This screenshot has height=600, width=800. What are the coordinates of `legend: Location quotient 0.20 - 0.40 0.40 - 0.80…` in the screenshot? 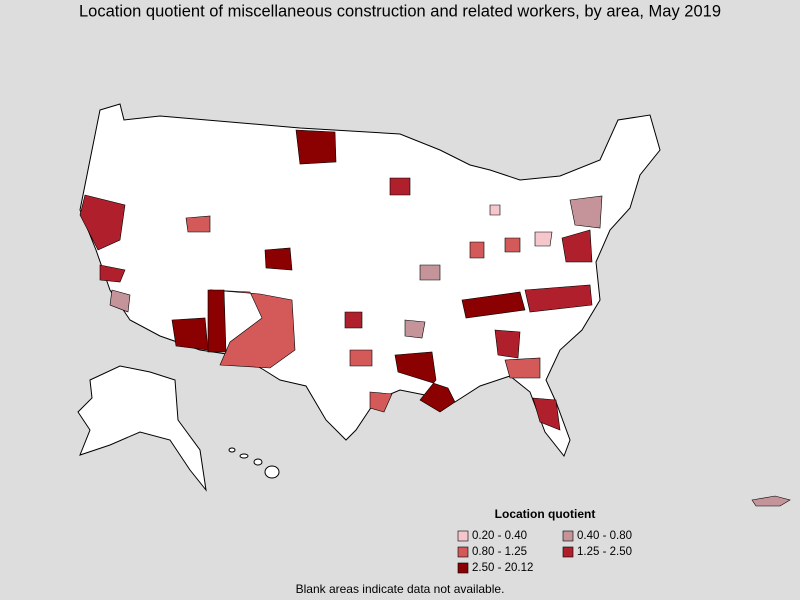 It's located at (544, 540).